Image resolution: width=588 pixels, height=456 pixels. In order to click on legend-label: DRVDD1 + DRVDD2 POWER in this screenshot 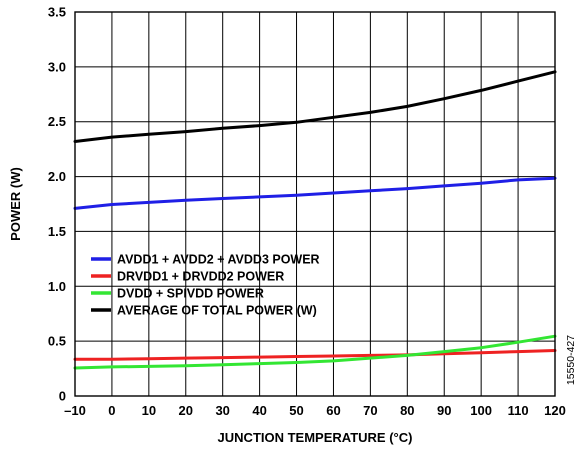, I will do `click(200, 277)`.